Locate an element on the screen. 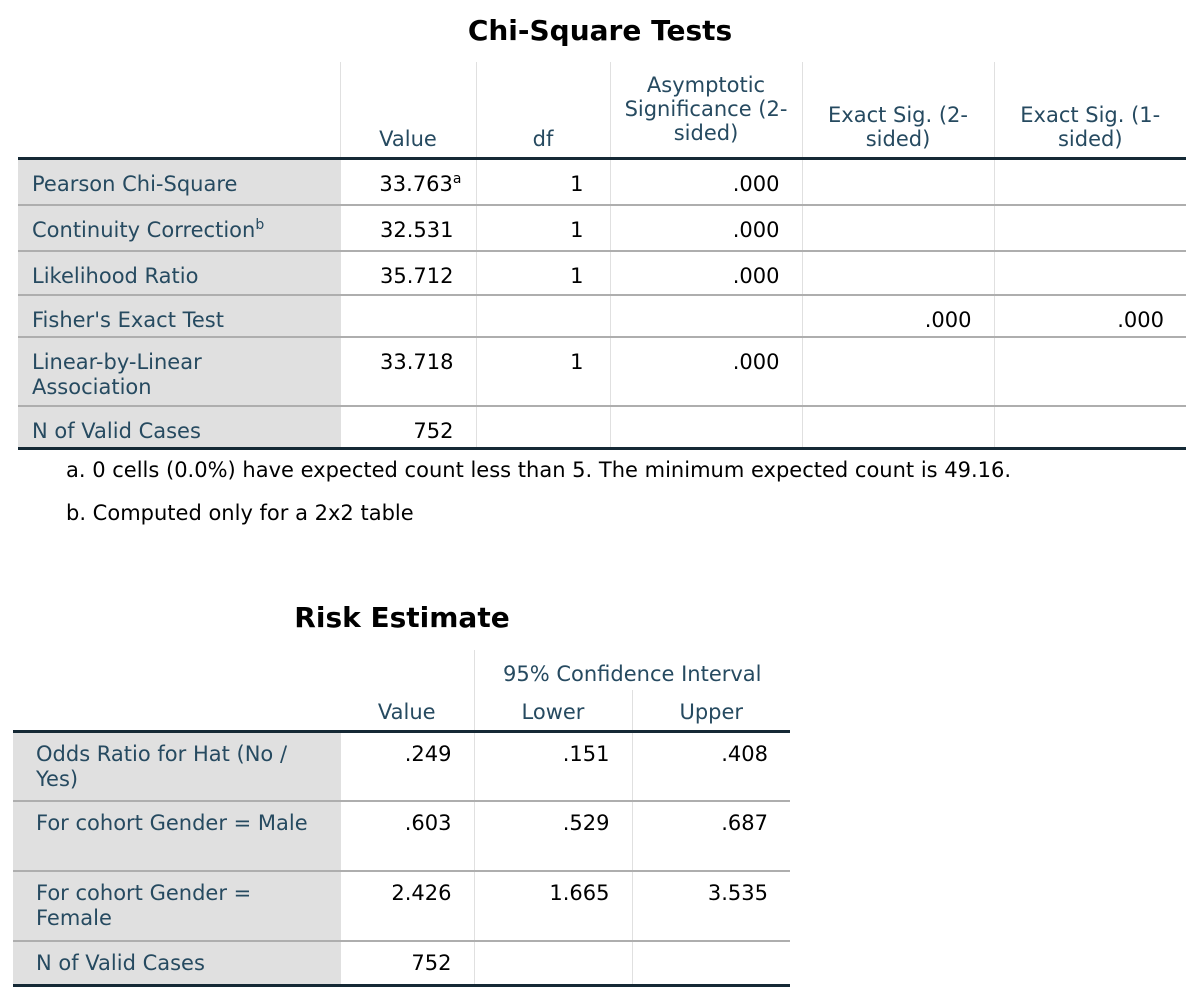 Image resolution: width=1204 pixels, height=996 pixels. upper-cell: 3.535 is located at coordinates (710, 905).